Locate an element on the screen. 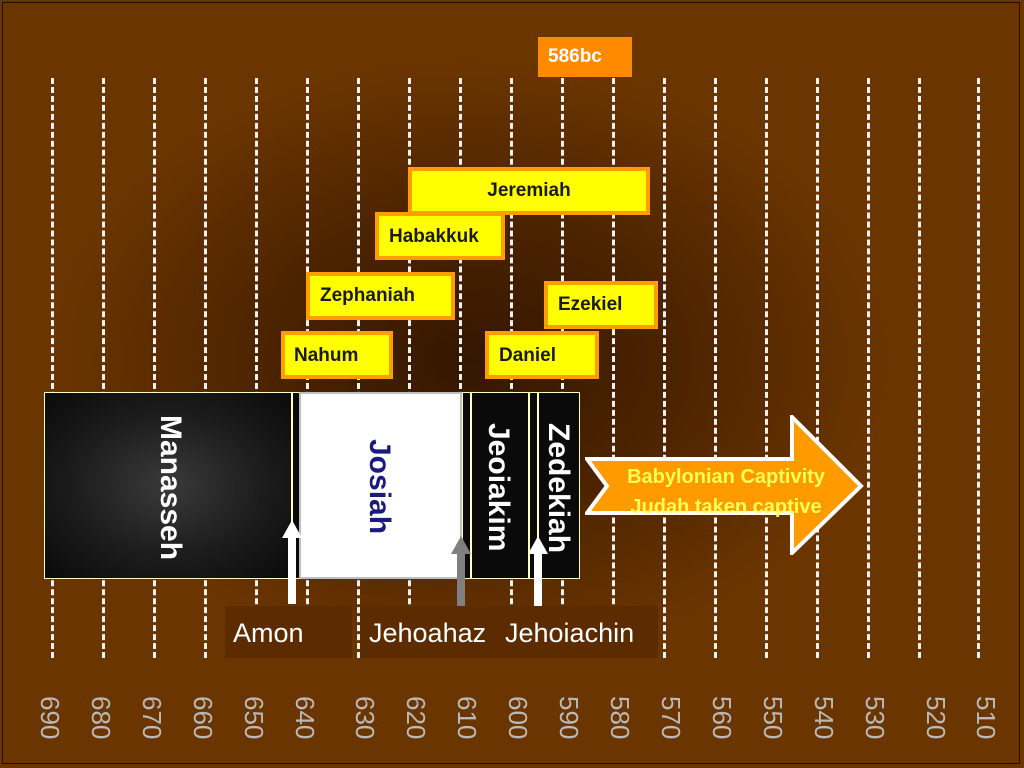 Image resolution: width=1024 pixels, height=768 pixels. axis-tick-text: 670 is located at coordinates (152, 718).